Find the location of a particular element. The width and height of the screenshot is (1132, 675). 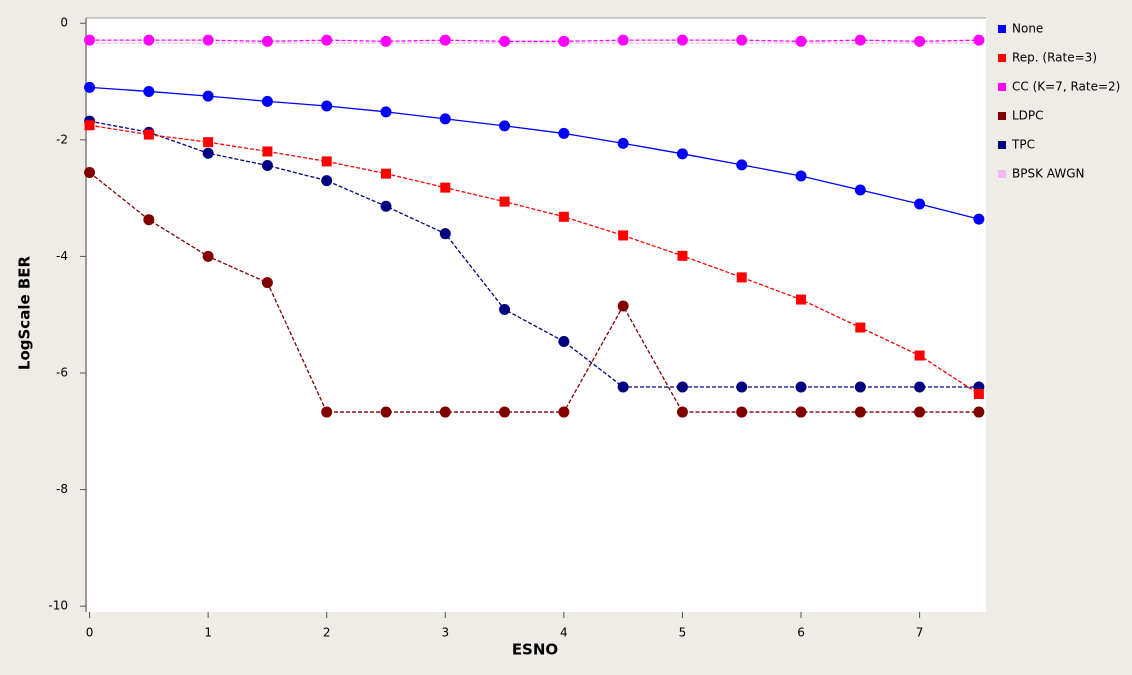

y-tick-label: -2 is located at coordinates (62, 139).